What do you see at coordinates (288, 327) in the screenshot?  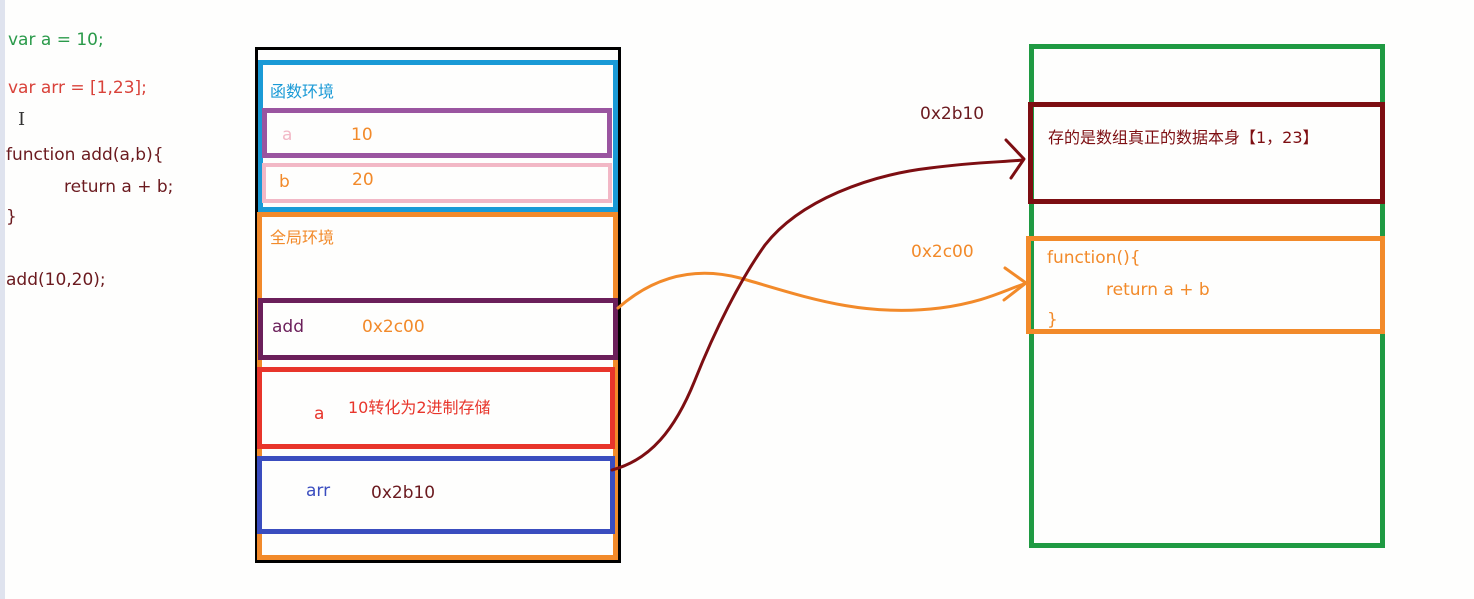 I see `add-name: add` at bounding box center [288, 327].